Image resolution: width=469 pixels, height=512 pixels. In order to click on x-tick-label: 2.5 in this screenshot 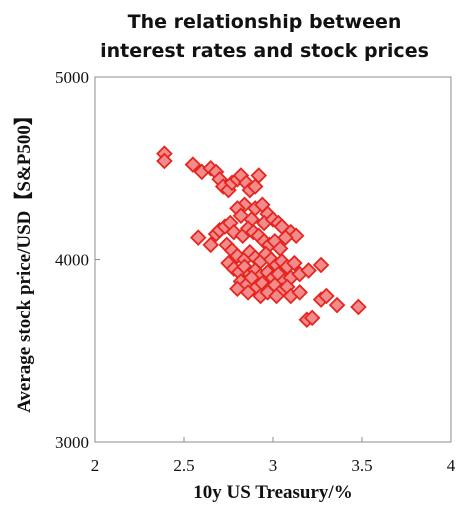, I will do `click(183, 465)`.